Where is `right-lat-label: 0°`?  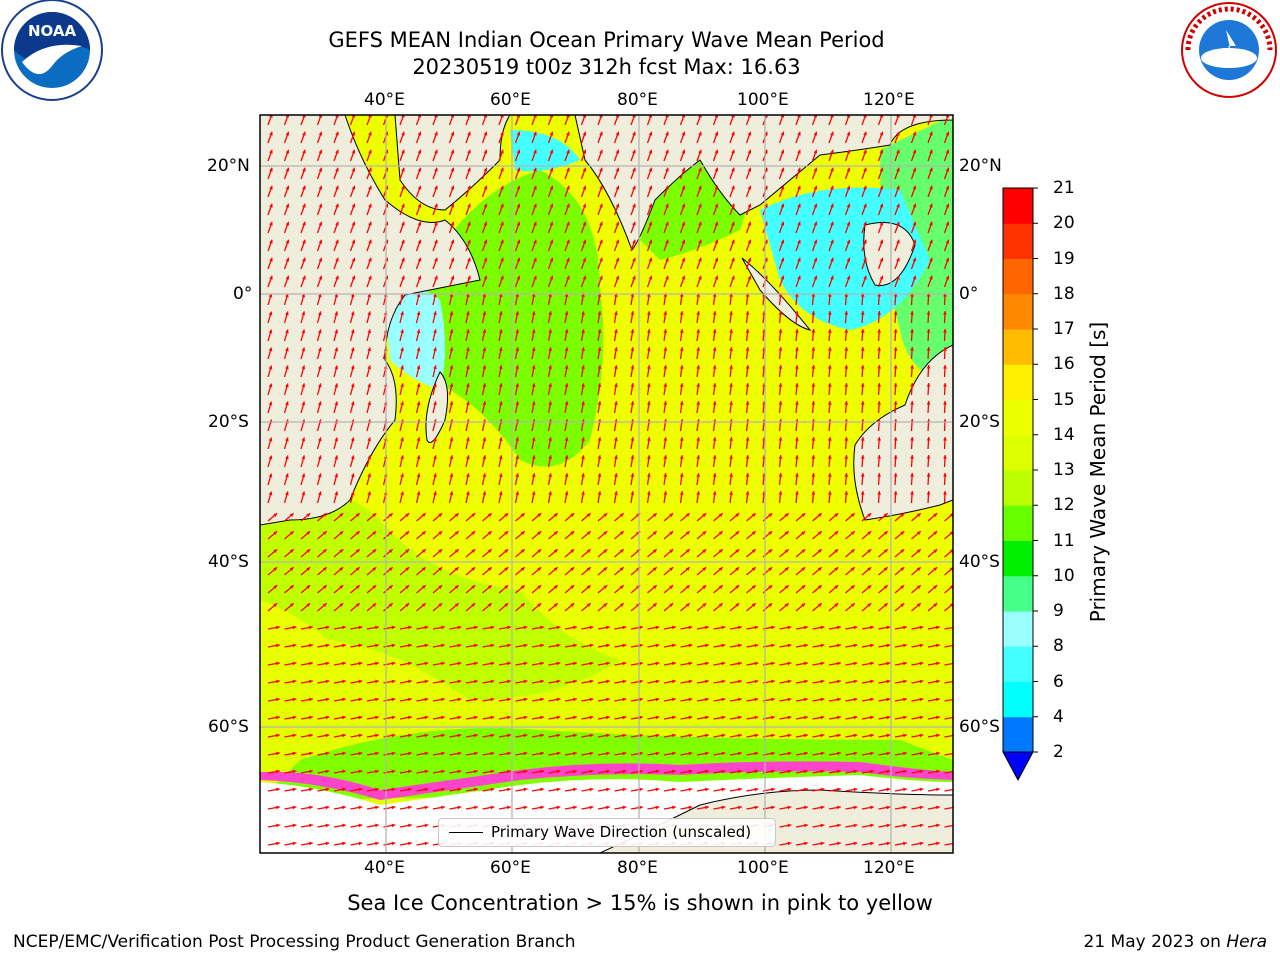
right-lat-label: 0° is located at coordinates (969, 294).